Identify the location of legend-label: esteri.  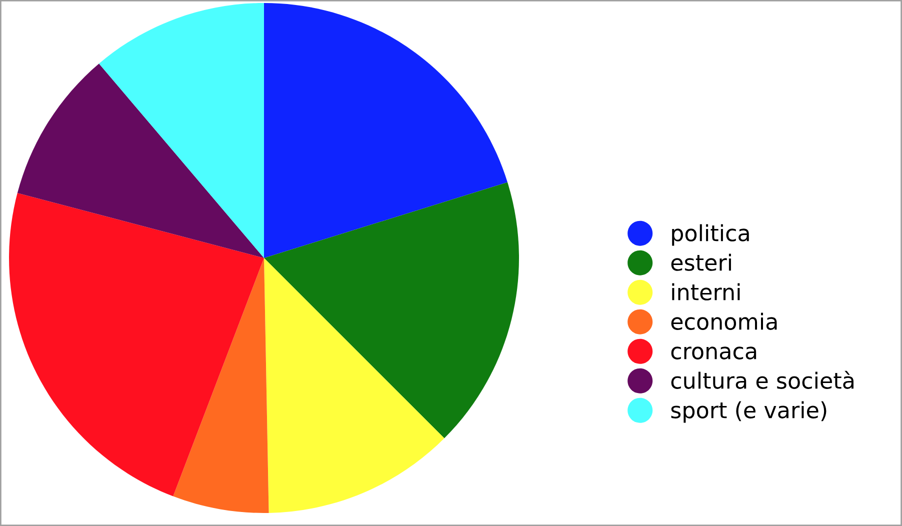
(701, 262).